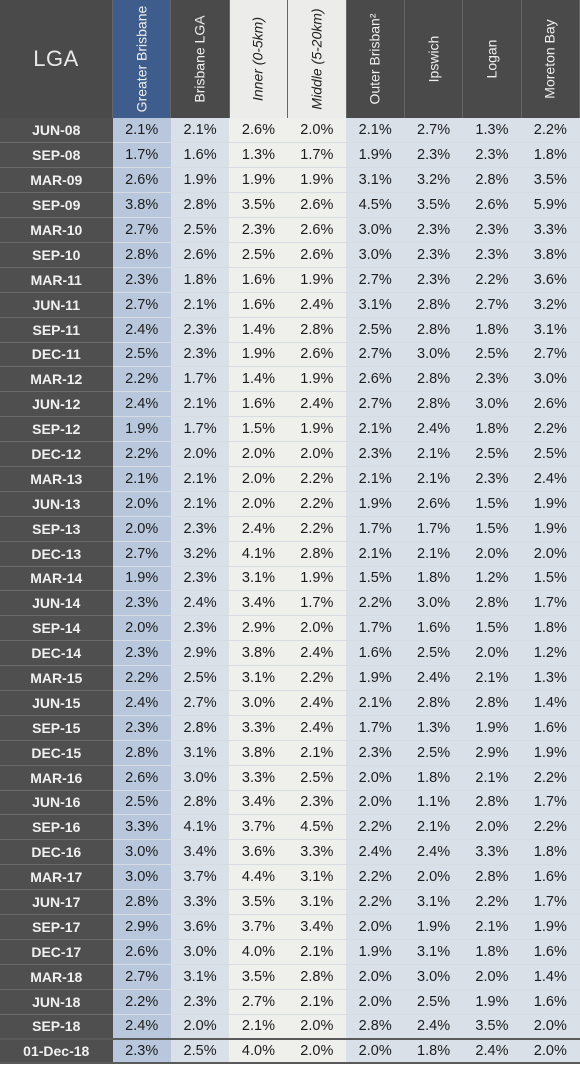  Describe the element at coordinates (200, 1050) in the screenshot. I see `footer-cell: 2.5%` at that location.